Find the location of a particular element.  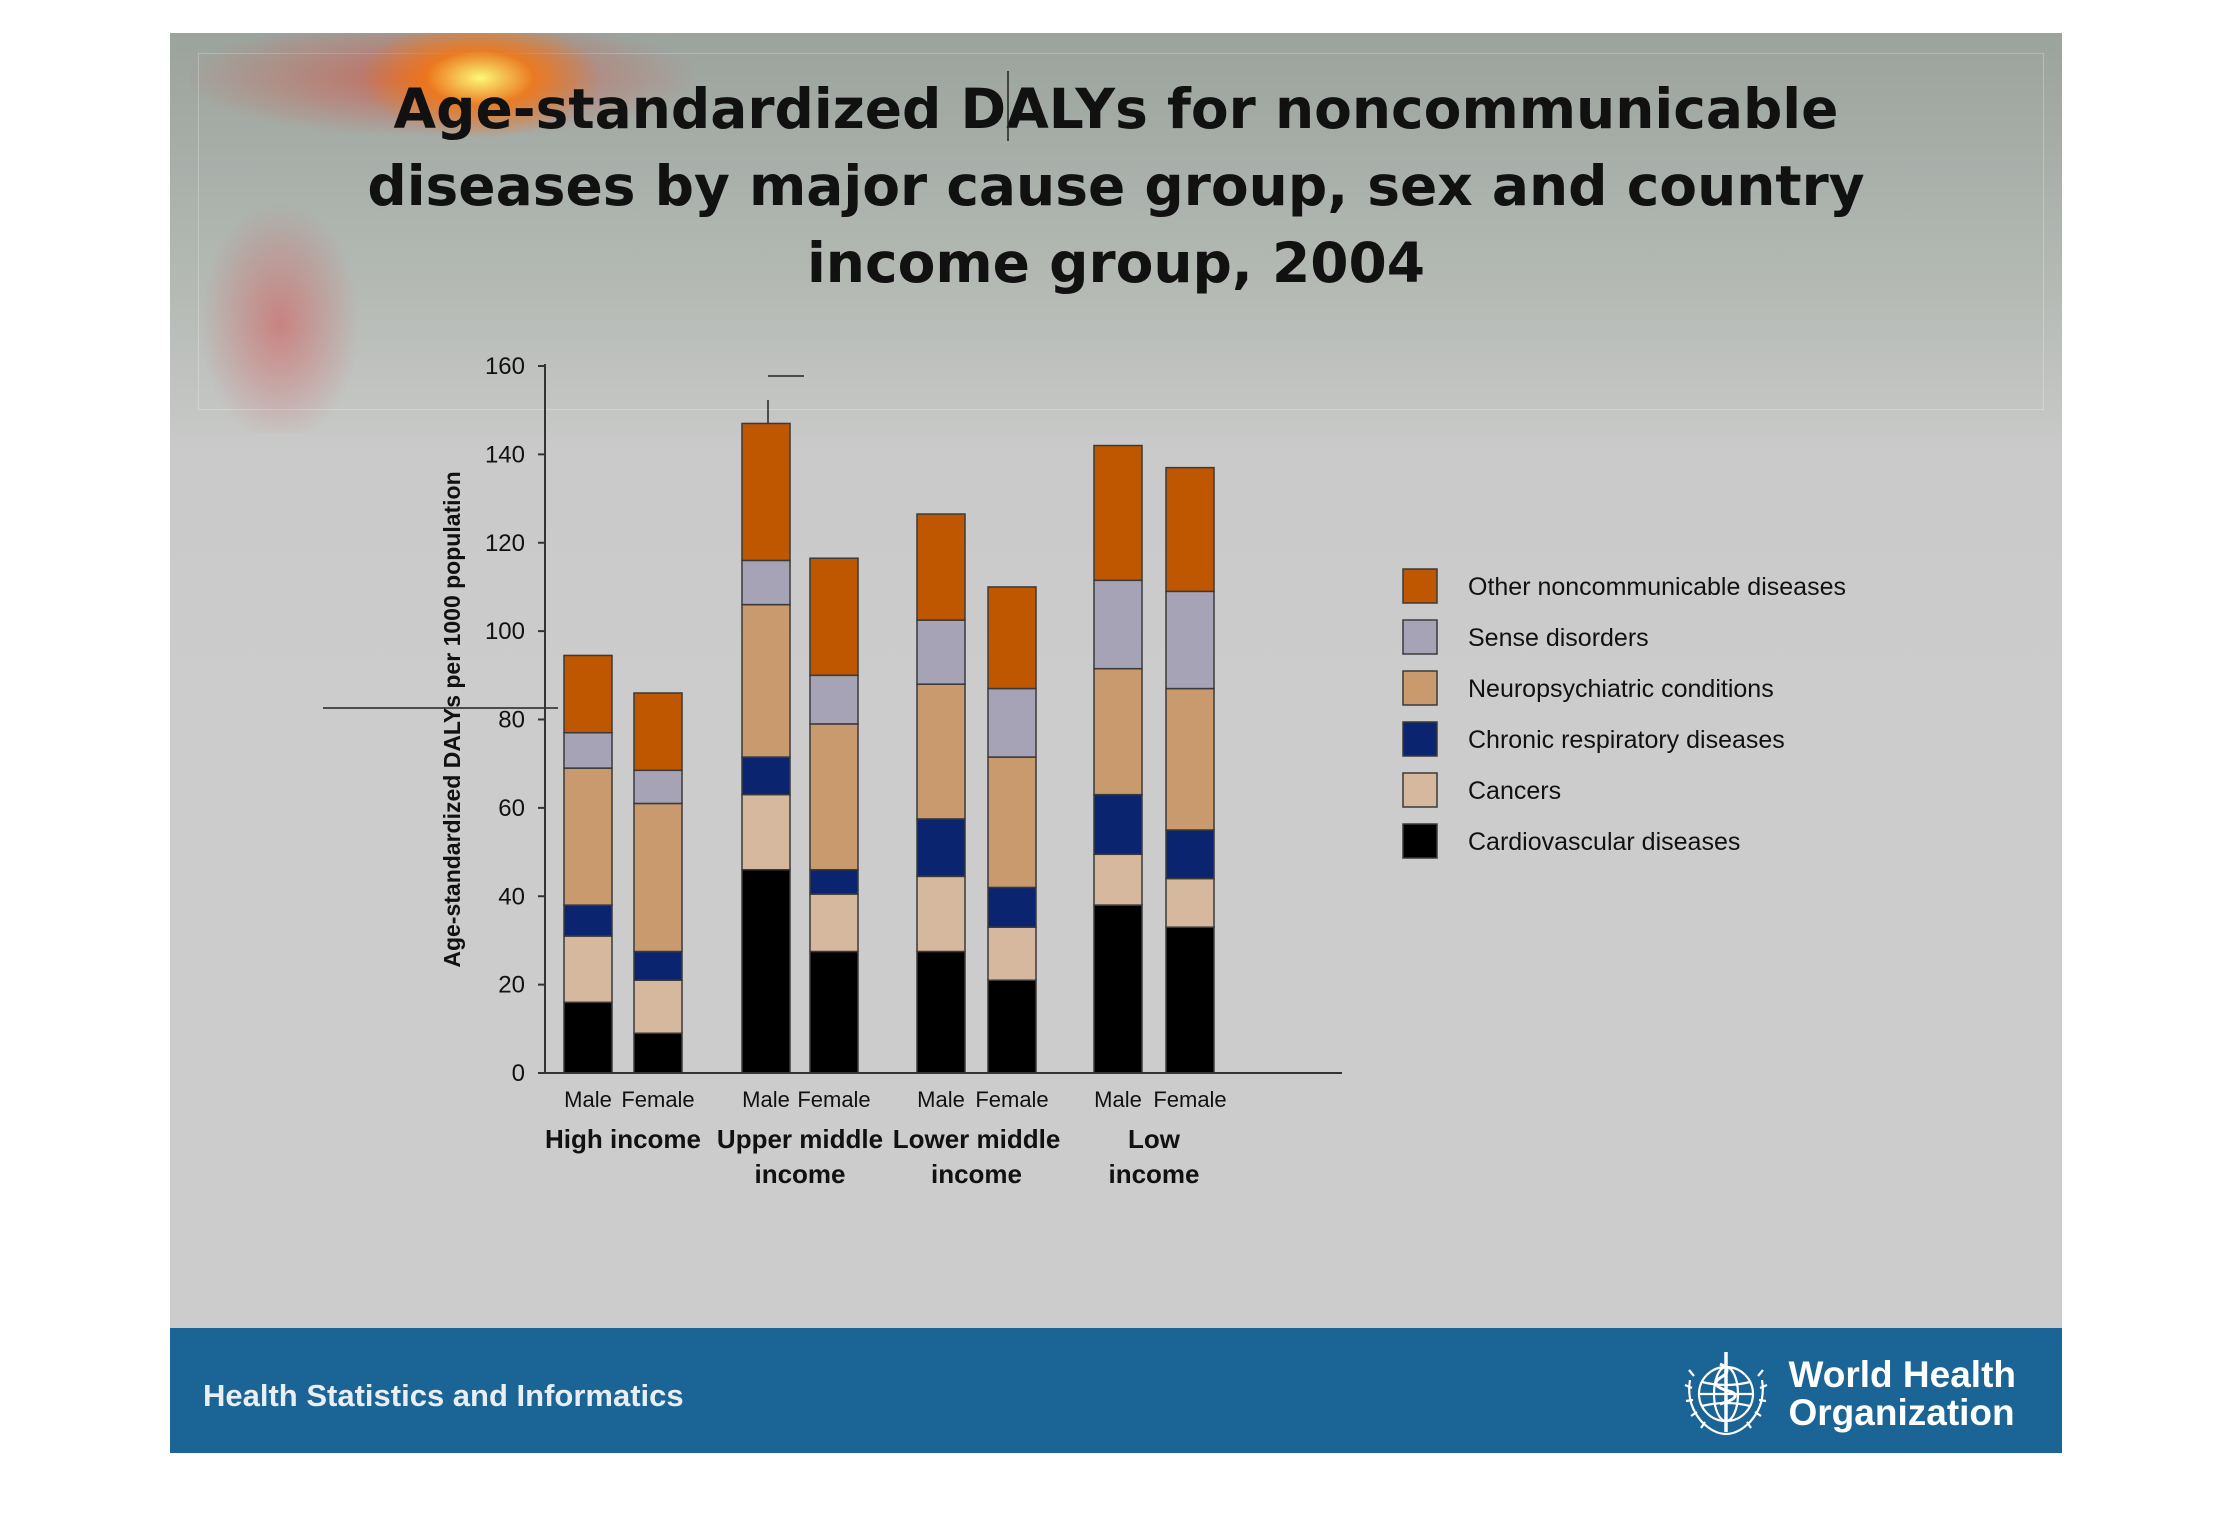

group-label: Upper middle income is located at coordinates (800, 1156).